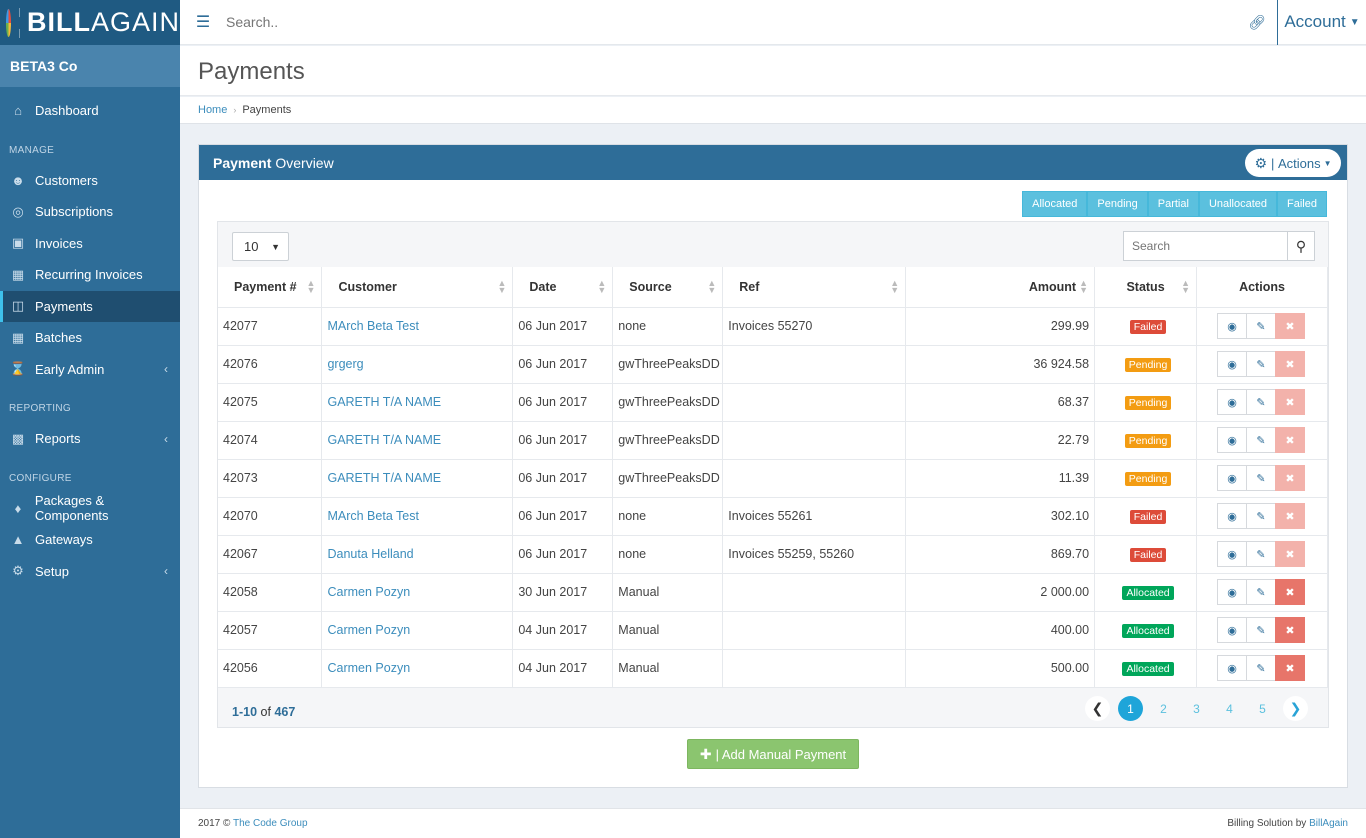 The width and height of the screenshot is (1366, 838). I want to click on footer-brand-link: BillAgain, so click(1328, 823).